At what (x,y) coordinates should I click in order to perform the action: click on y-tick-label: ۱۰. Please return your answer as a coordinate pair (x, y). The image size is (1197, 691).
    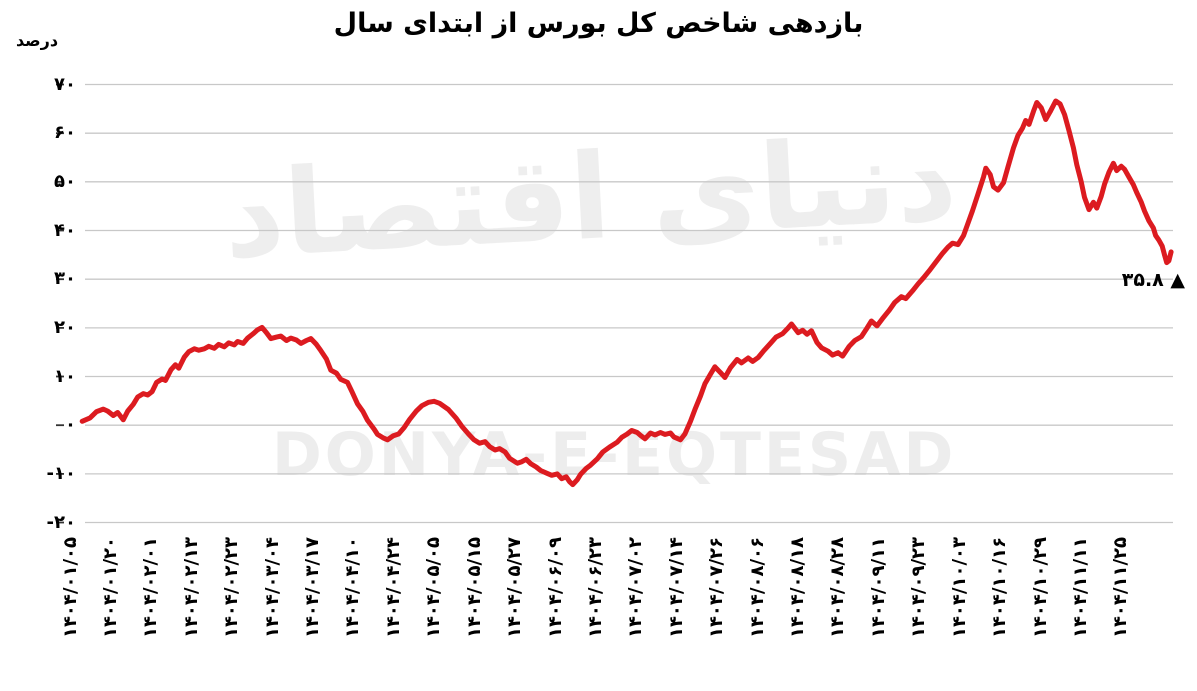
    Looking at the image, I should click on (65, 376).